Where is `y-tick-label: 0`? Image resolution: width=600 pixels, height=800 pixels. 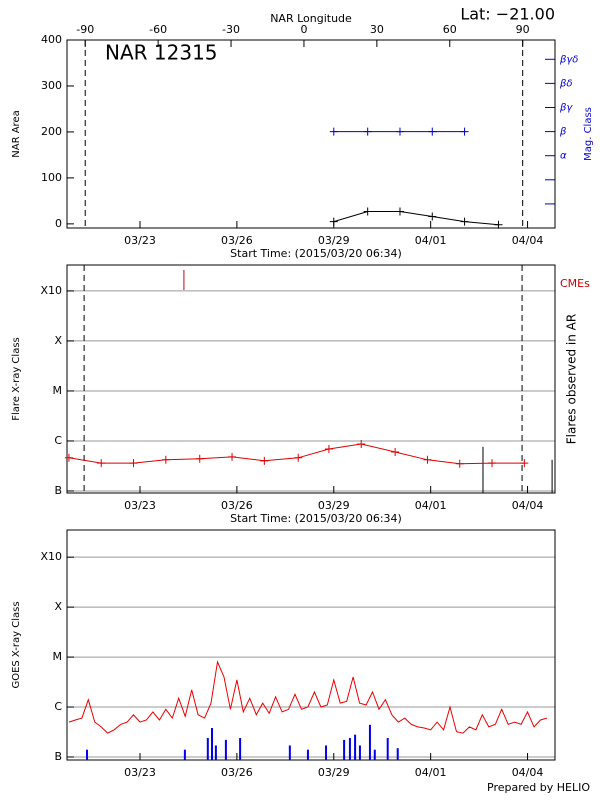
y-tick-label: 0 is located at coordinates (58, 223).